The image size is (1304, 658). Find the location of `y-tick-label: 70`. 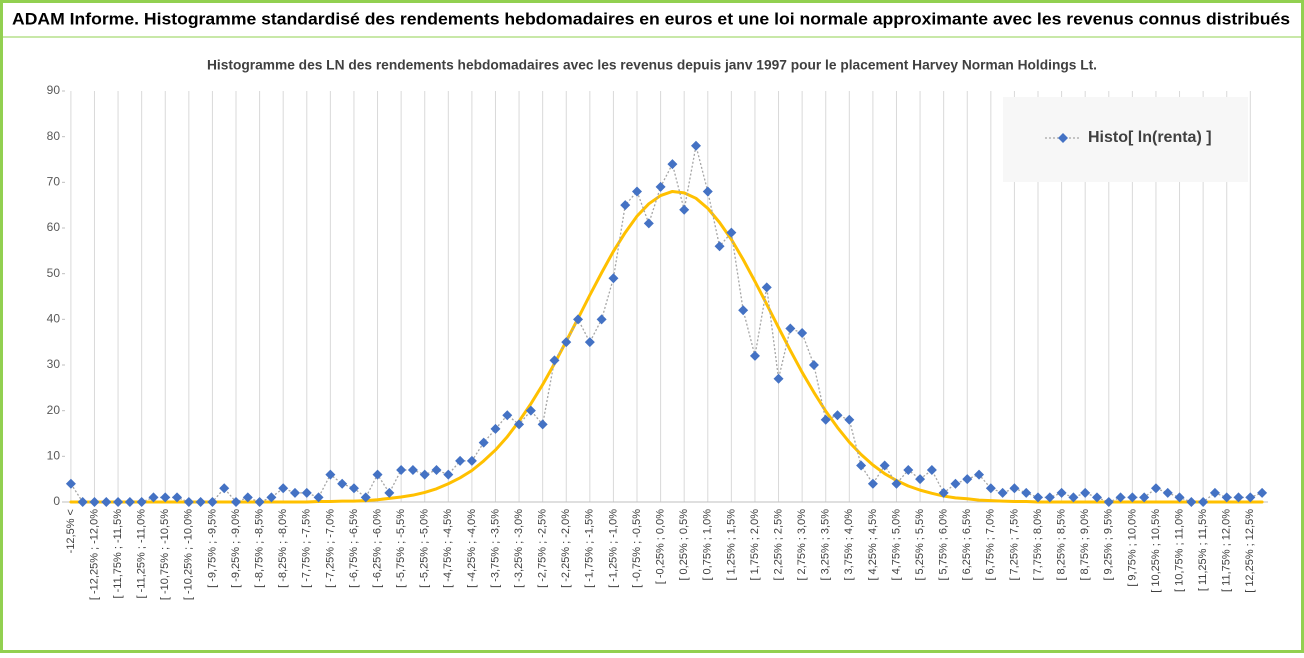

y-tick-label: 70 is located at coordinates (54, 182).